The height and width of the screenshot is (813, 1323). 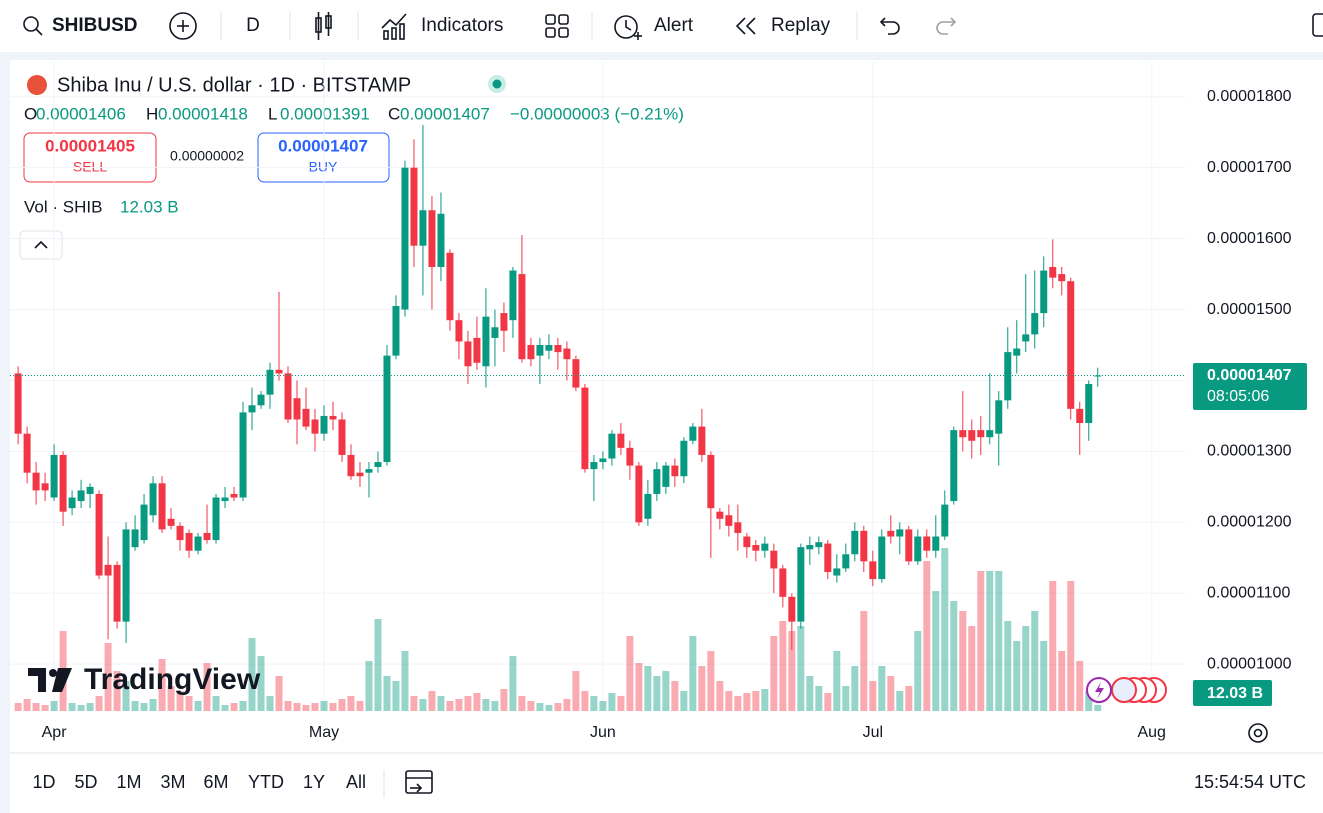 I want to click on range-bar: 1D 5D 1M 3M 6M YTD 1Y All, so click(x=199, y=782).